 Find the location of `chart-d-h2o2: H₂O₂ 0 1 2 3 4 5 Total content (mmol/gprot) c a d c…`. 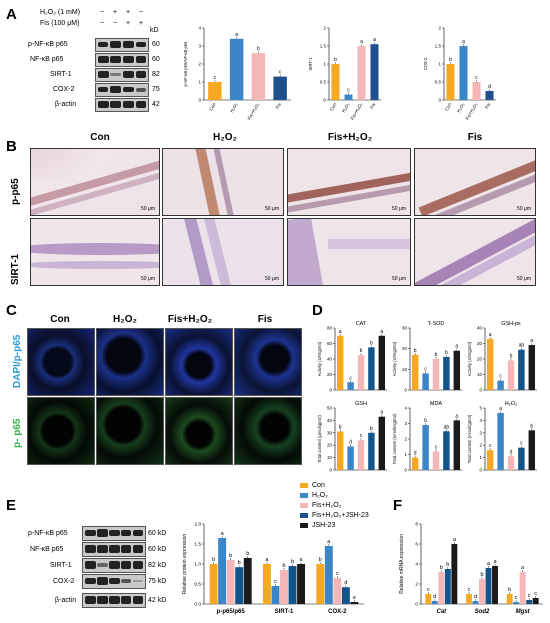

chart-d-h2o2: H₂O₂ 0 1 2 3 4 5 Total content (mmol/gprot) c a d c… is located at coordinates (502, 437).